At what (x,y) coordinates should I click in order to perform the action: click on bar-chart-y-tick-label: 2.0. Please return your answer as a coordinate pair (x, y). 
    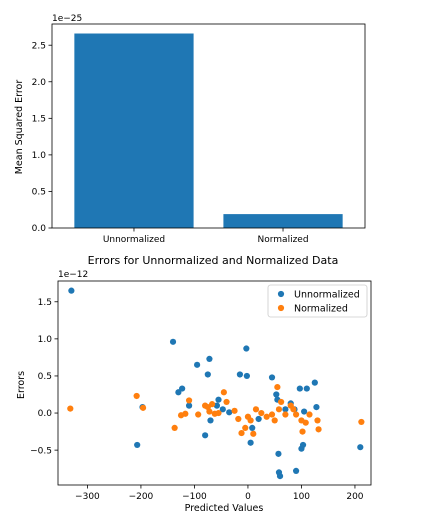
    Looking at the image, I should click on (39, 83).